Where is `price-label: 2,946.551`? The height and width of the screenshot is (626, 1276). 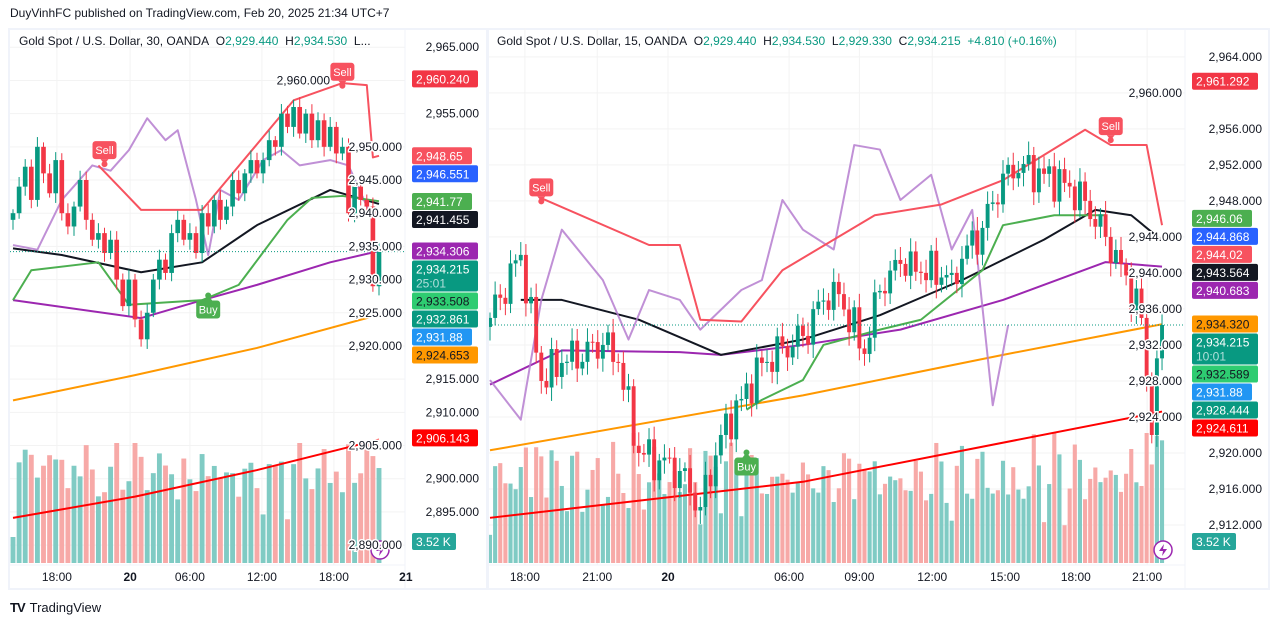
price-label: 2,946.551 is located at coordinates (445, 174).